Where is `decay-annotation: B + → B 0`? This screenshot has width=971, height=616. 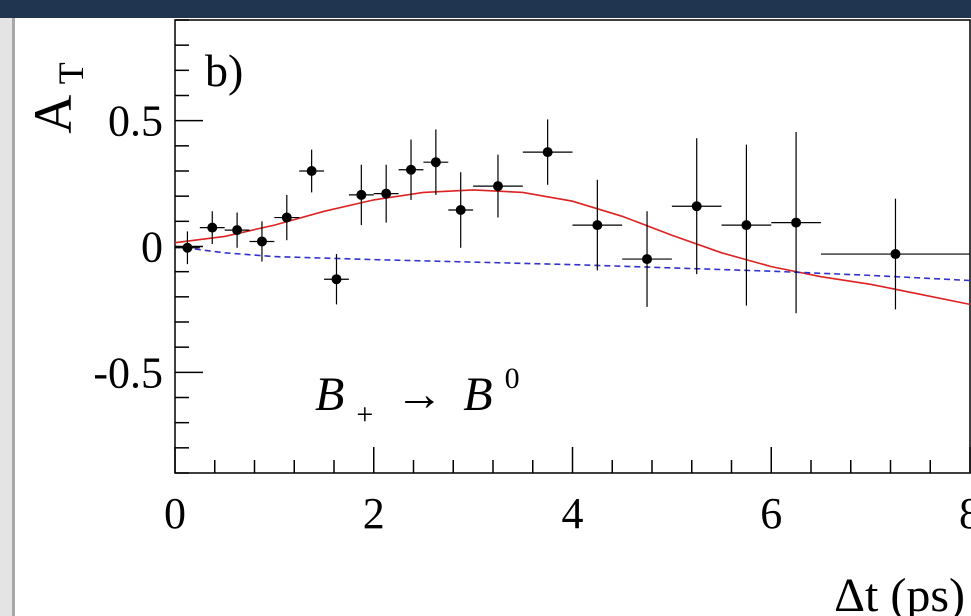
decay-annotation: B + → B 0 is located at coordinates (417, 398).